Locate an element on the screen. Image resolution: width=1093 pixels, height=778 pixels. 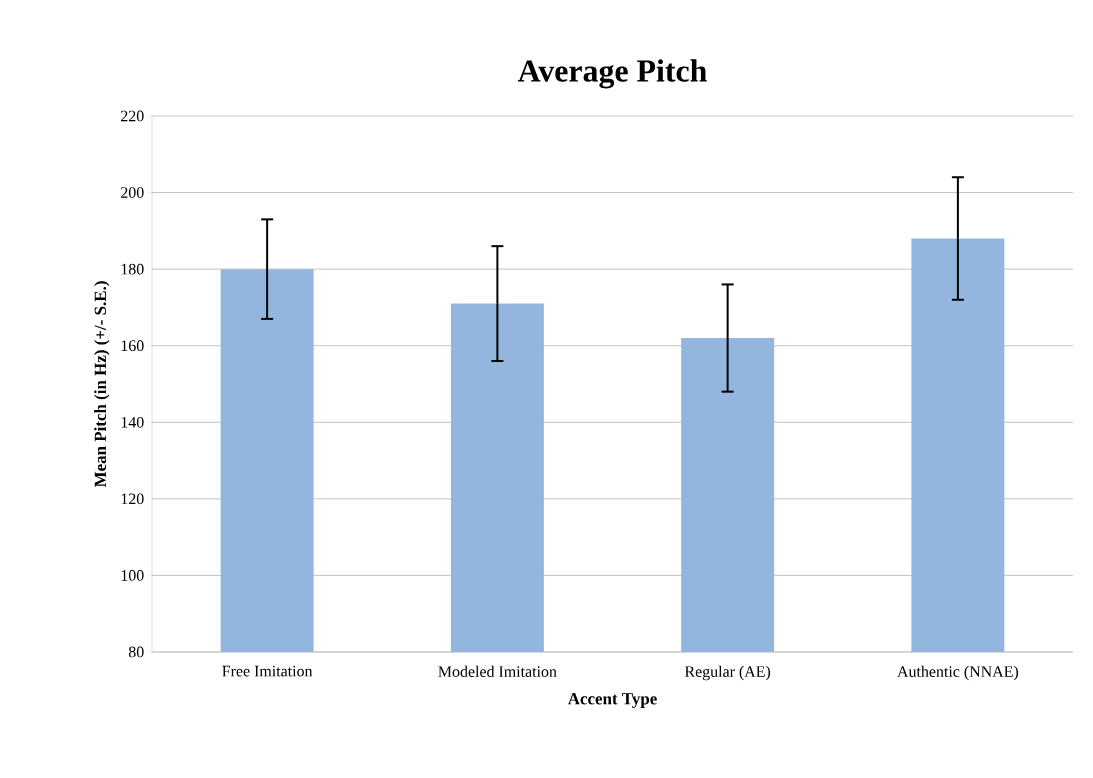
x-tick-label: Regular (AE) is located at coordinates (727, 673).